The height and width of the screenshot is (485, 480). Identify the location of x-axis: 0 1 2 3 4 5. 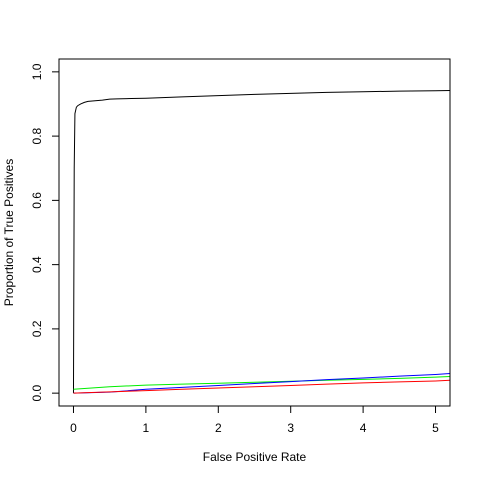
(254, 420).